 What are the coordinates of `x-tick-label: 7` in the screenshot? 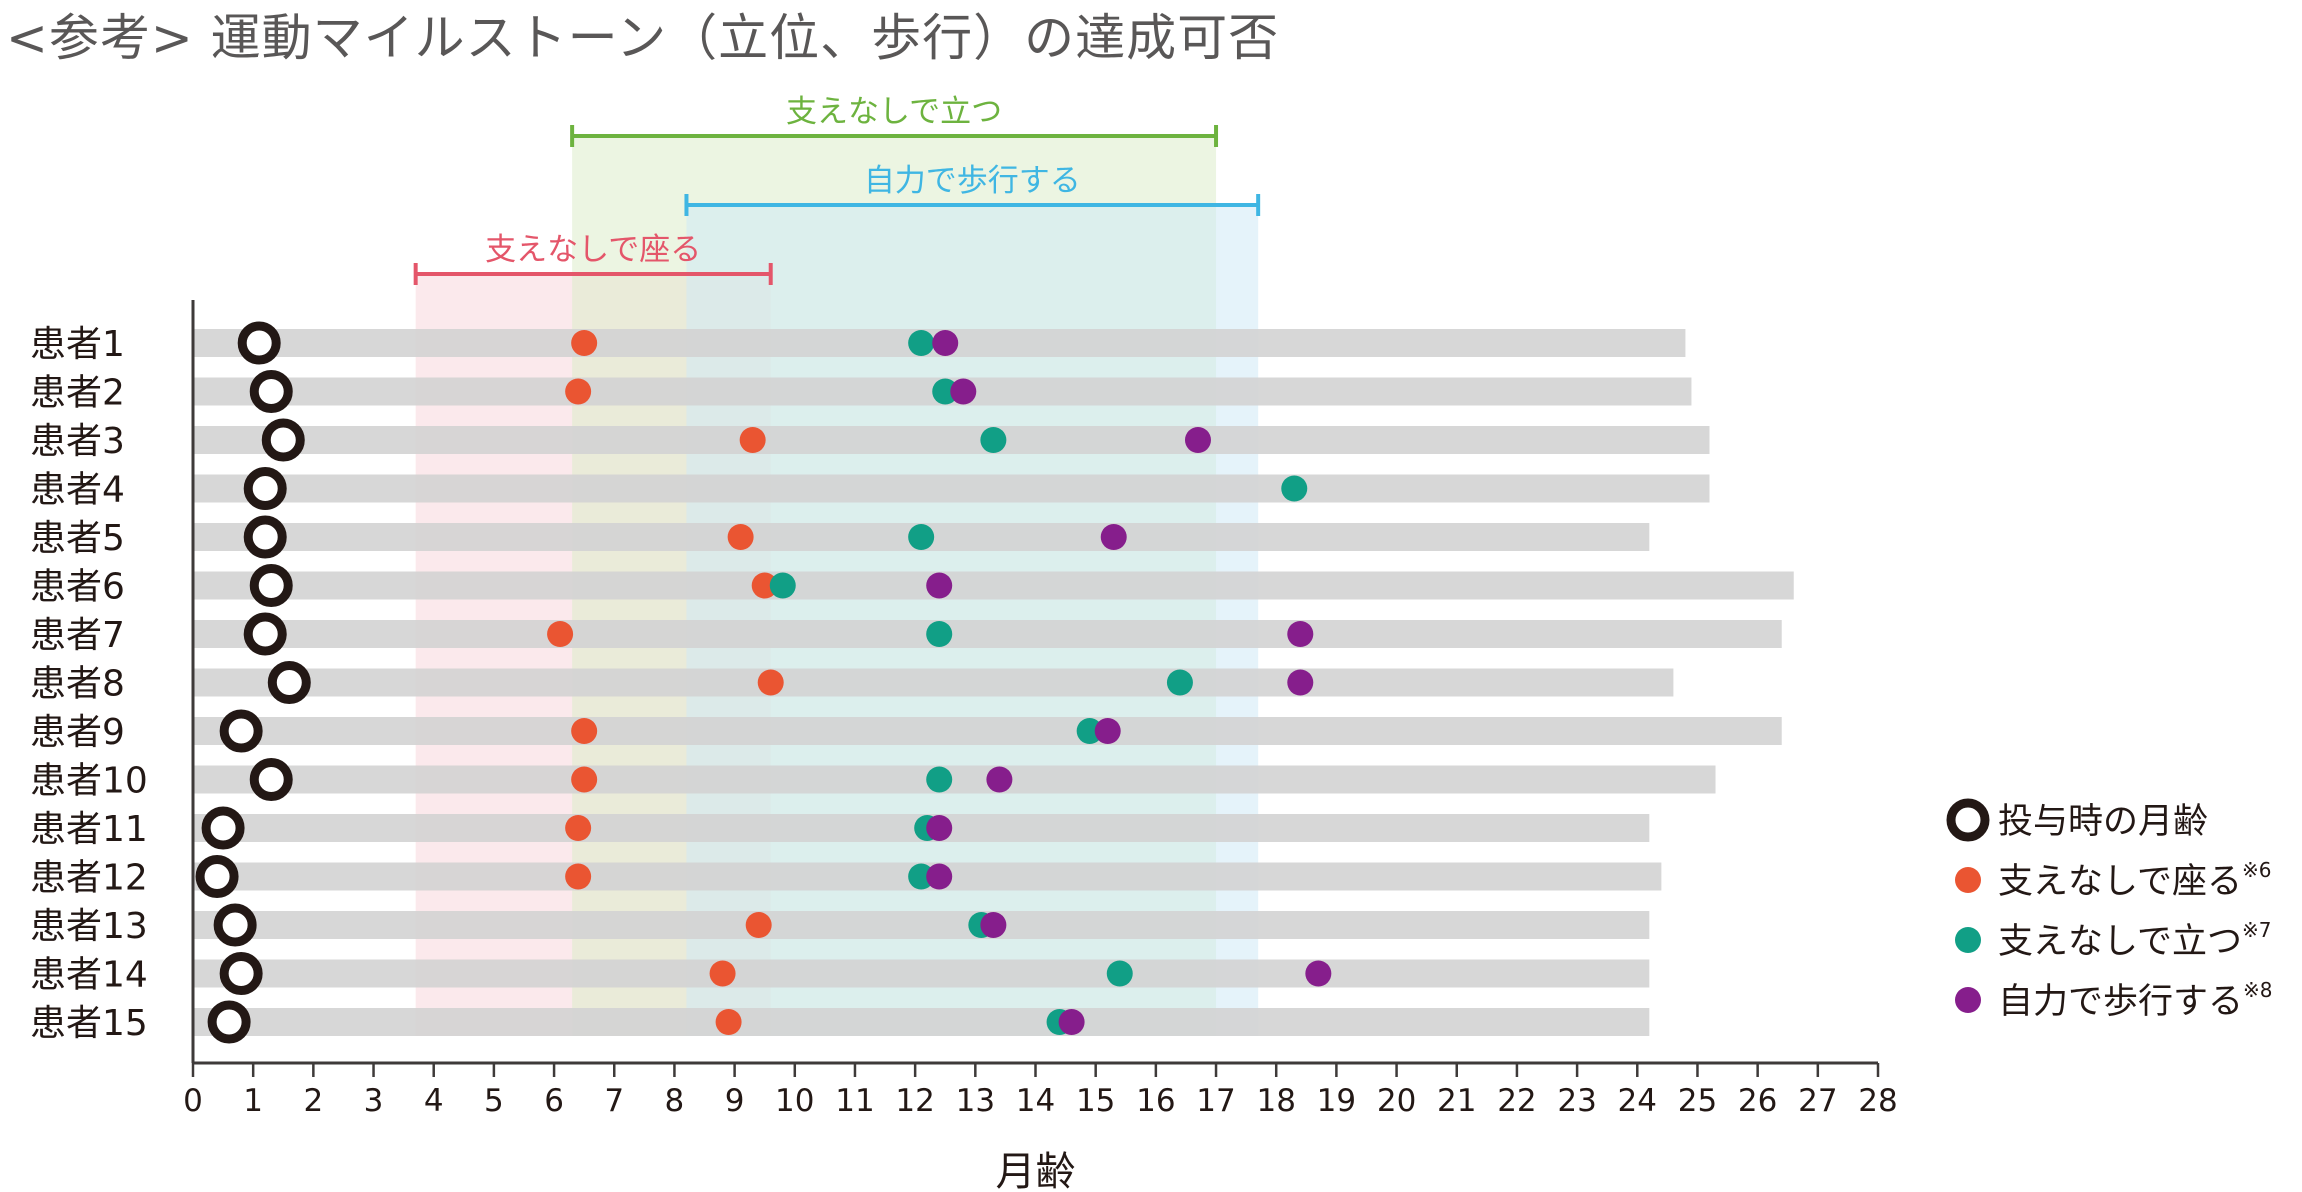 It's located at (614, 1101).